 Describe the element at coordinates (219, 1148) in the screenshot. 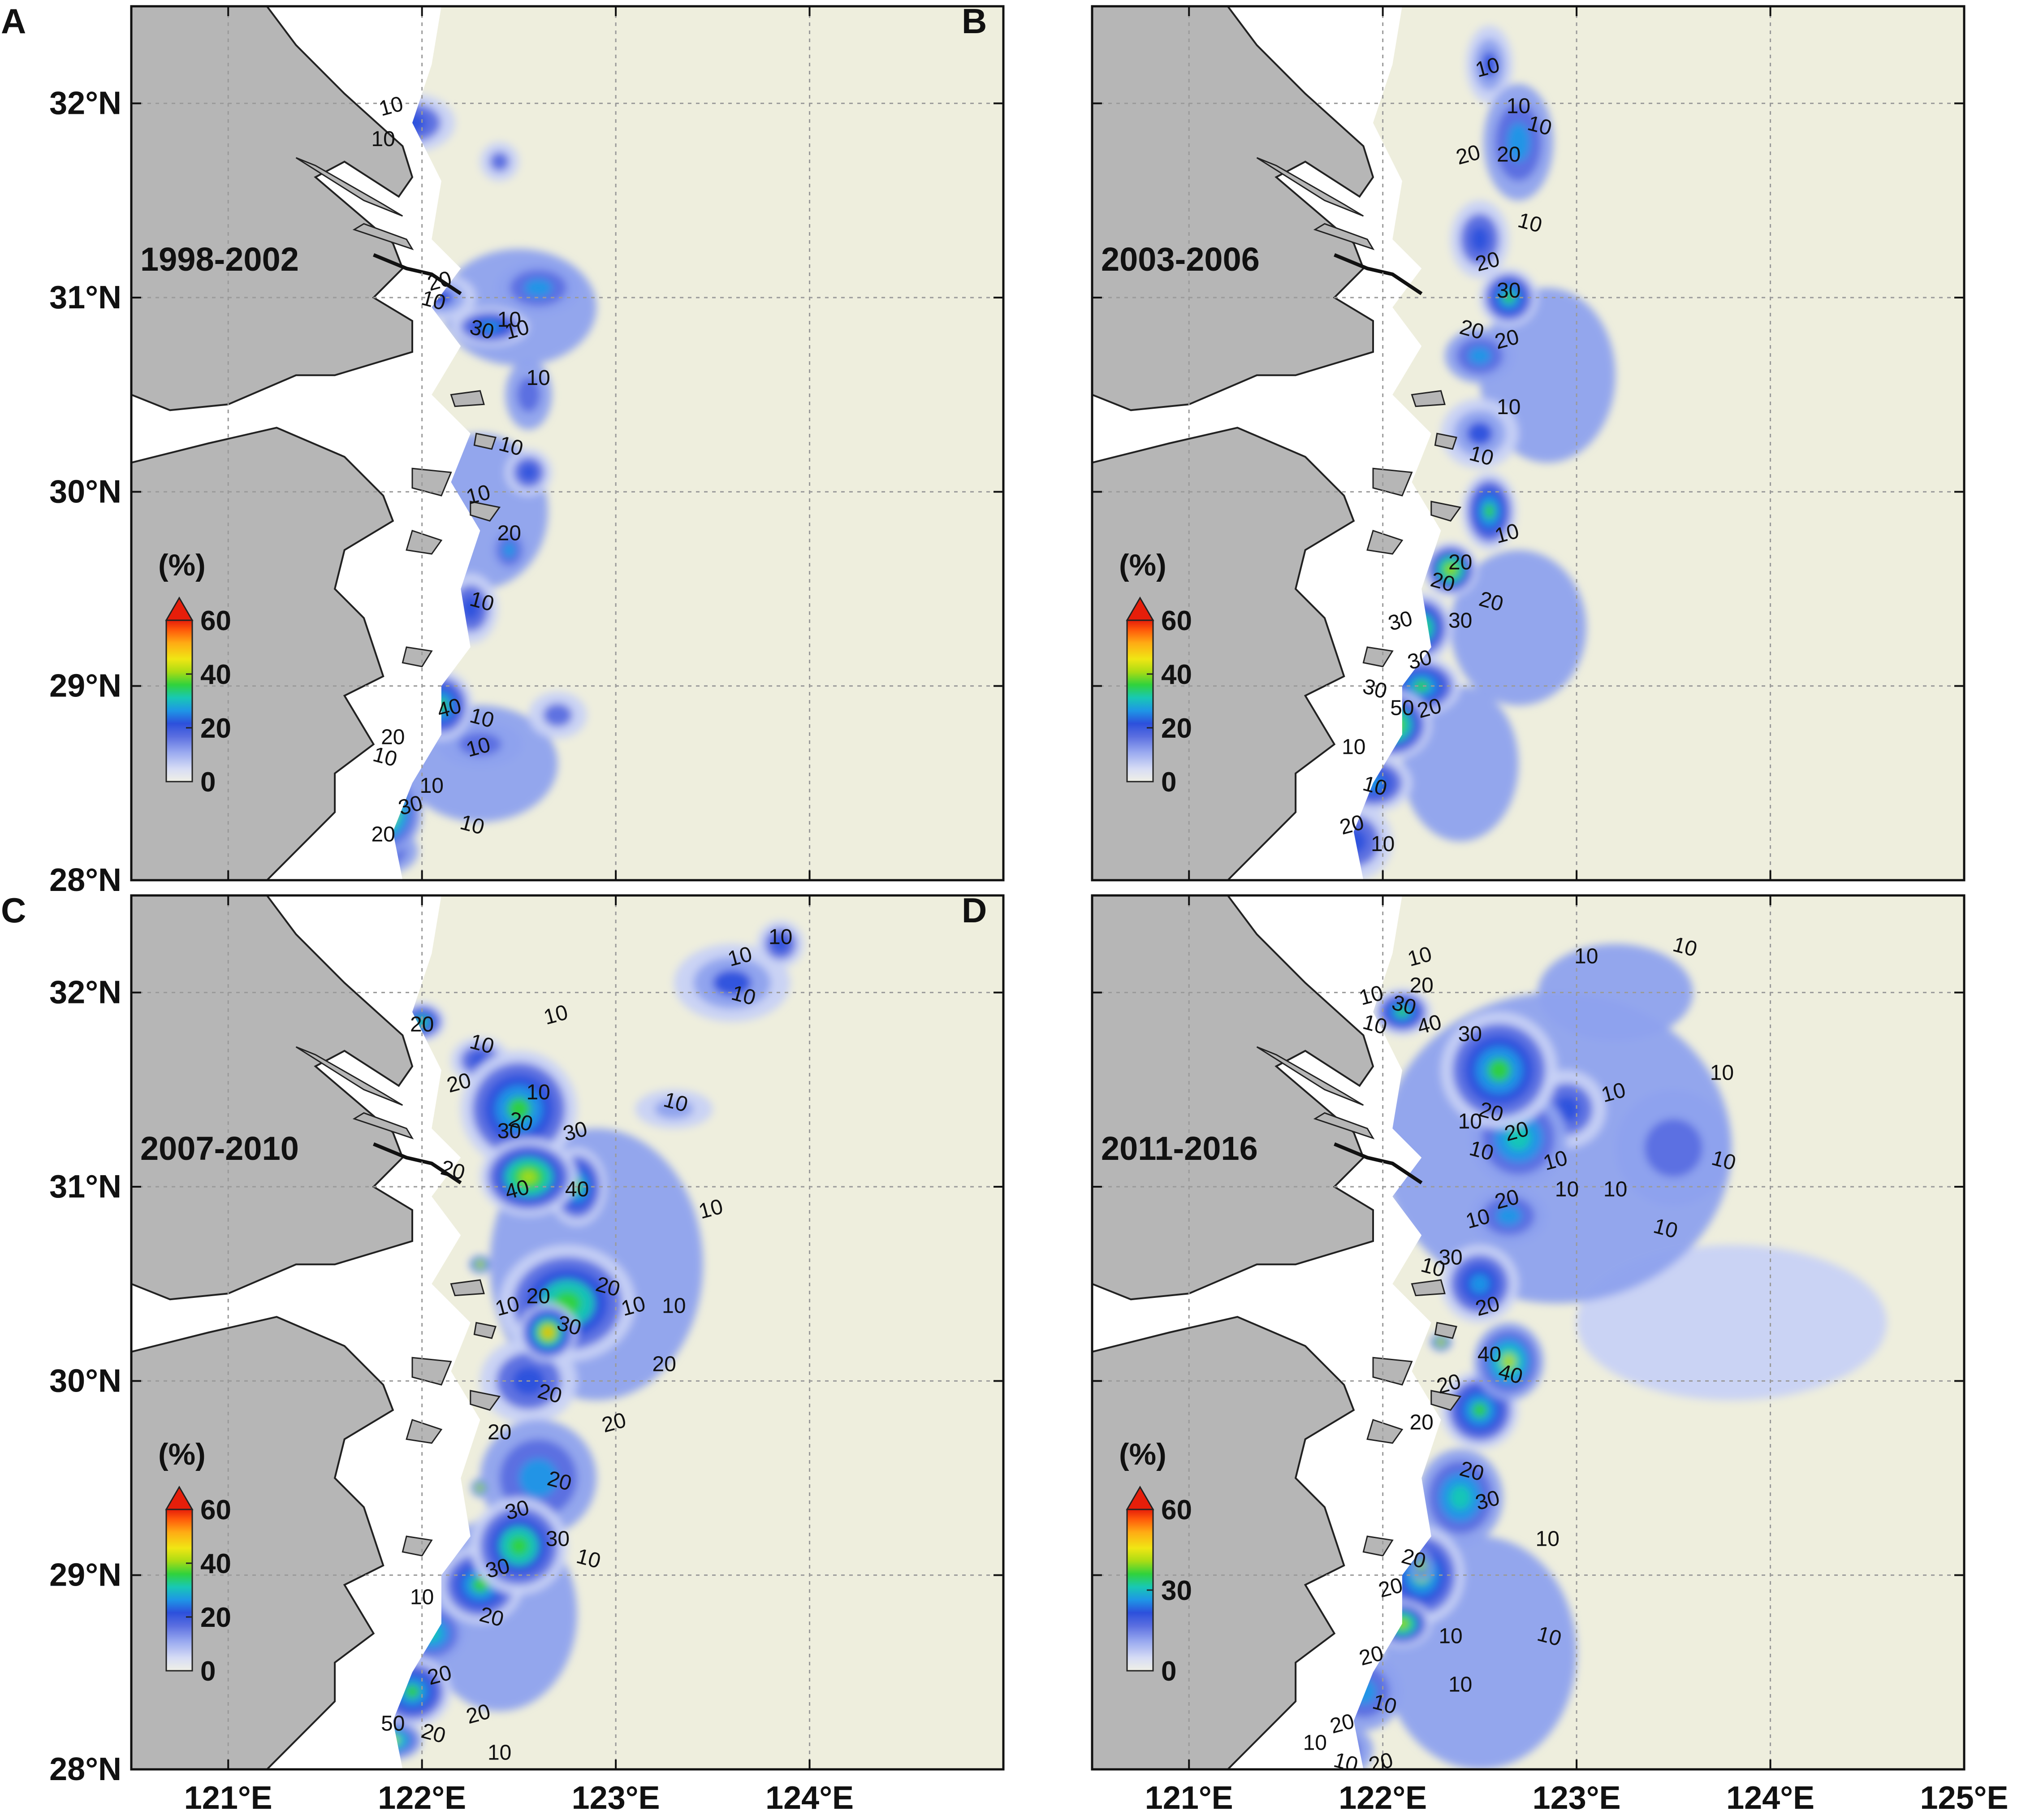

I see `period-label: 2007-2010` at that location.